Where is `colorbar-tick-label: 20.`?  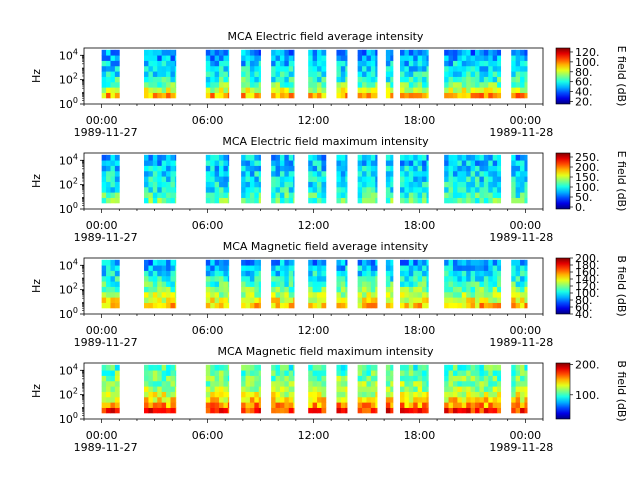
colorbar-tick-label: 20. is located at coordinates (584, 102).